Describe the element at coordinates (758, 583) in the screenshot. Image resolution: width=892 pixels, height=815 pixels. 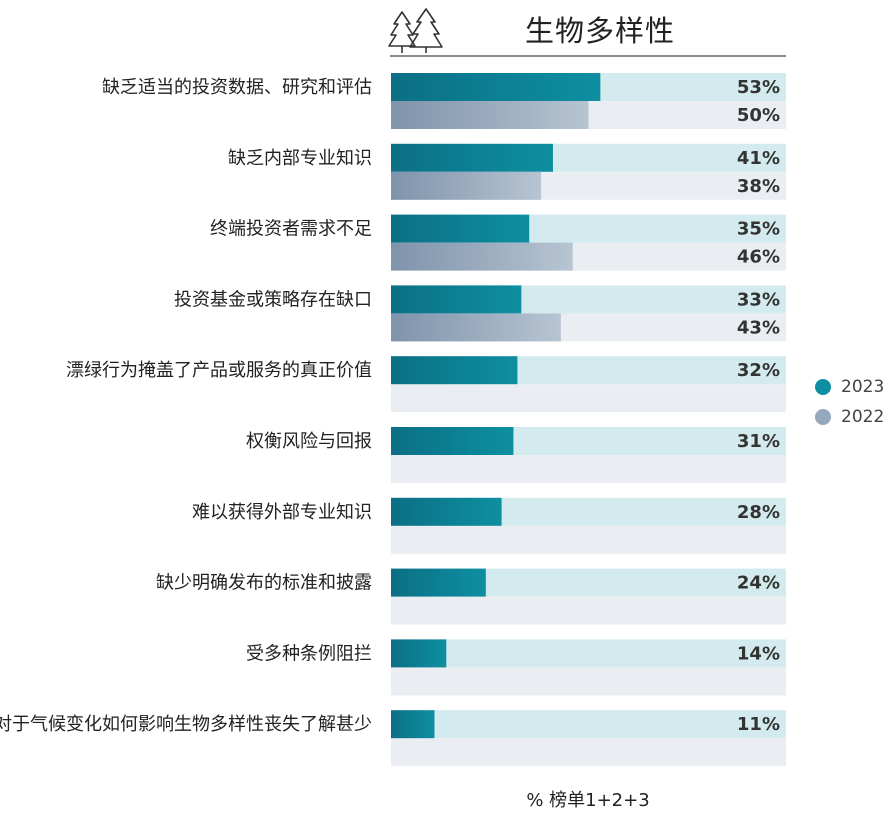
I see `value-label-2023: 24%` at that location.